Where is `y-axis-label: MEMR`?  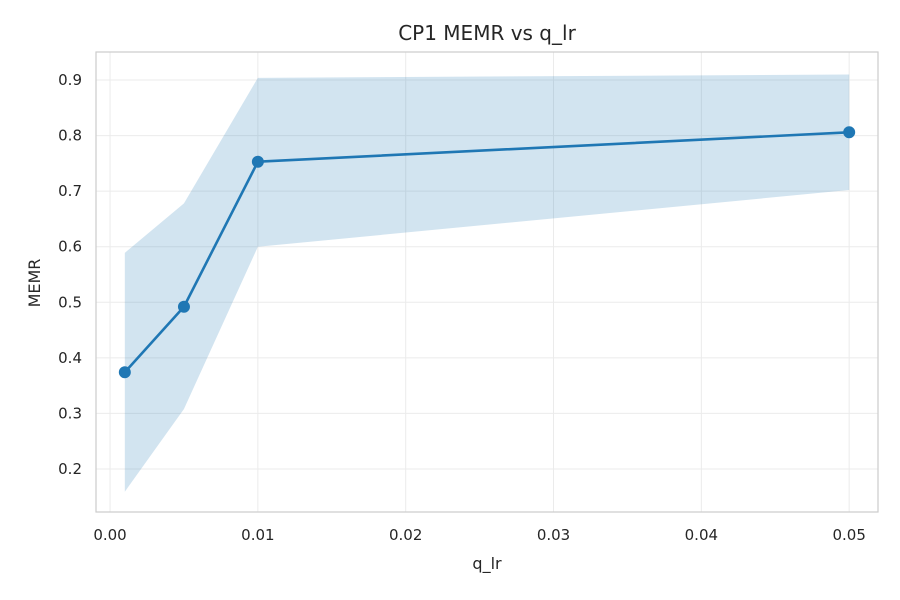
y-axis-label: MEMR is located at coordinates (34, 283).